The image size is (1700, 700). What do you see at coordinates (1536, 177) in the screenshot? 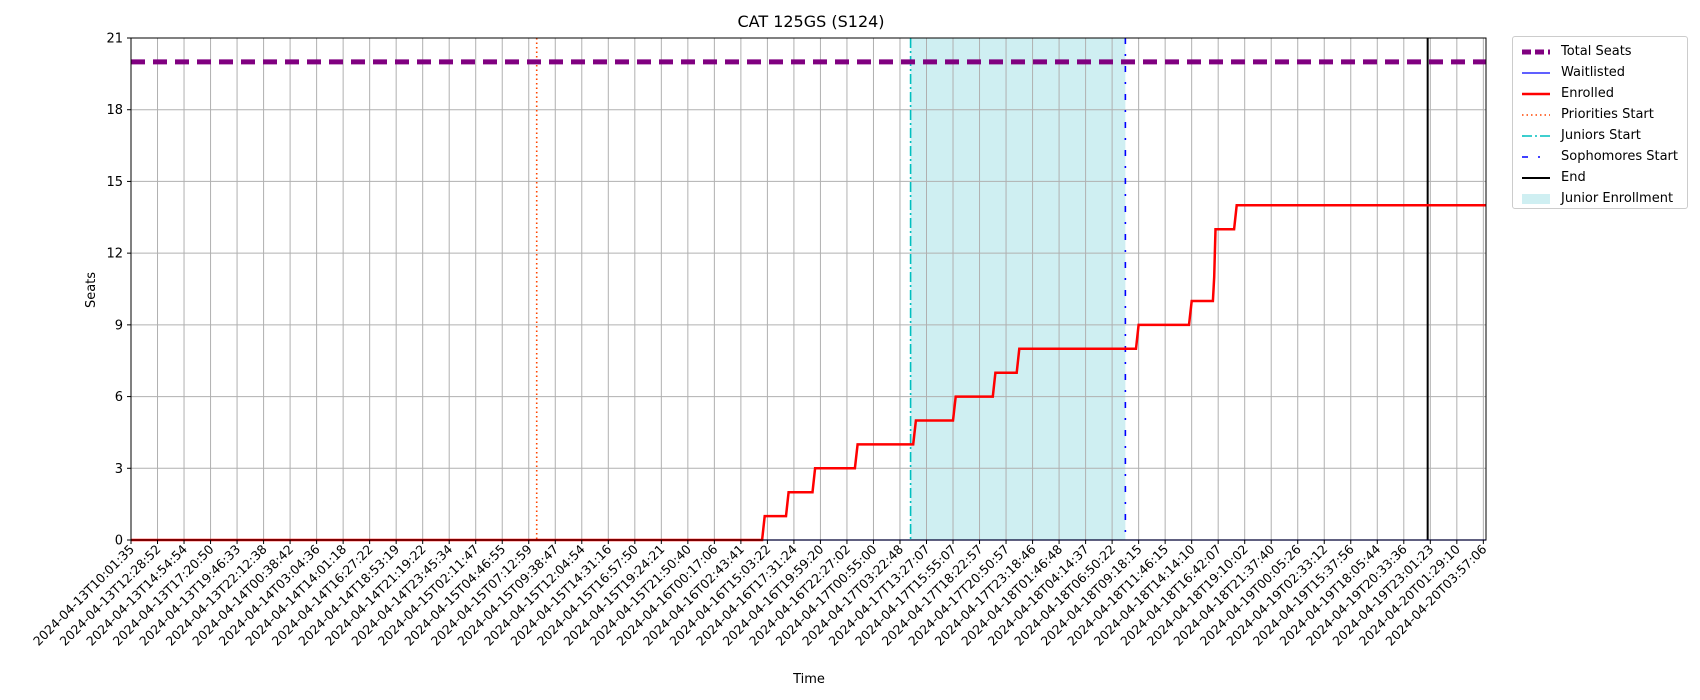
I see `legend-swatch-end` at bounding box center [1536, 177].